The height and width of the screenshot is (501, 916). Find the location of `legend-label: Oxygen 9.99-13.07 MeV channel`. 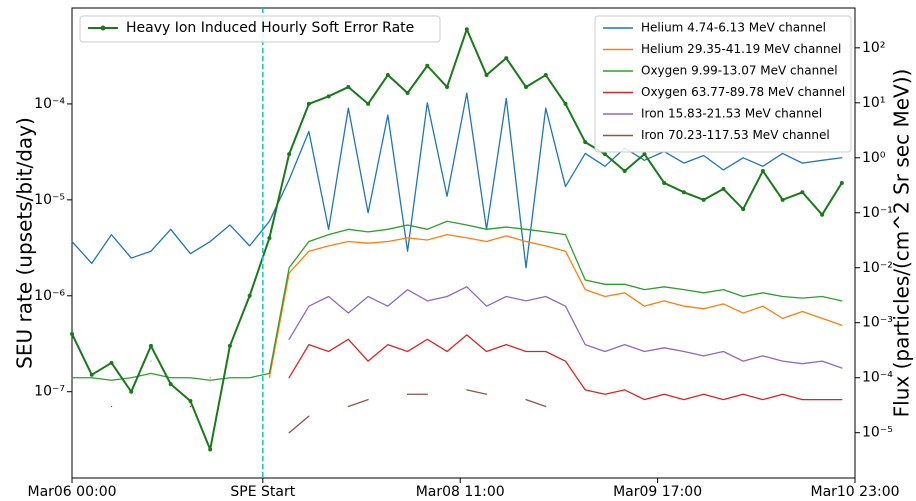

legend-label: Oxygen 9.99-13.07 MeV channel is located at coordinates (739, 71).